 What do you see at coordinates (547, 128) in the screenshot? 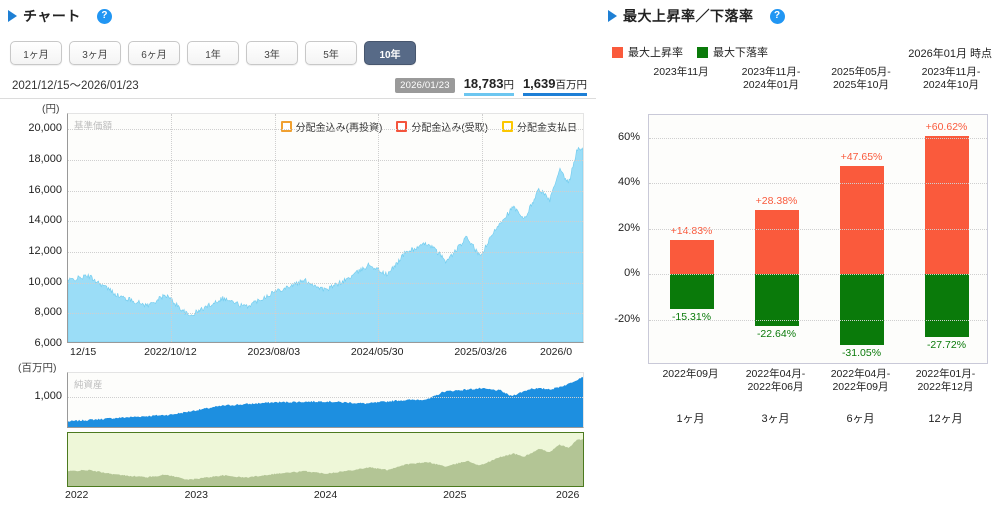
I see `legend-label: 分配金支払日` at bounding box center [547, 128].